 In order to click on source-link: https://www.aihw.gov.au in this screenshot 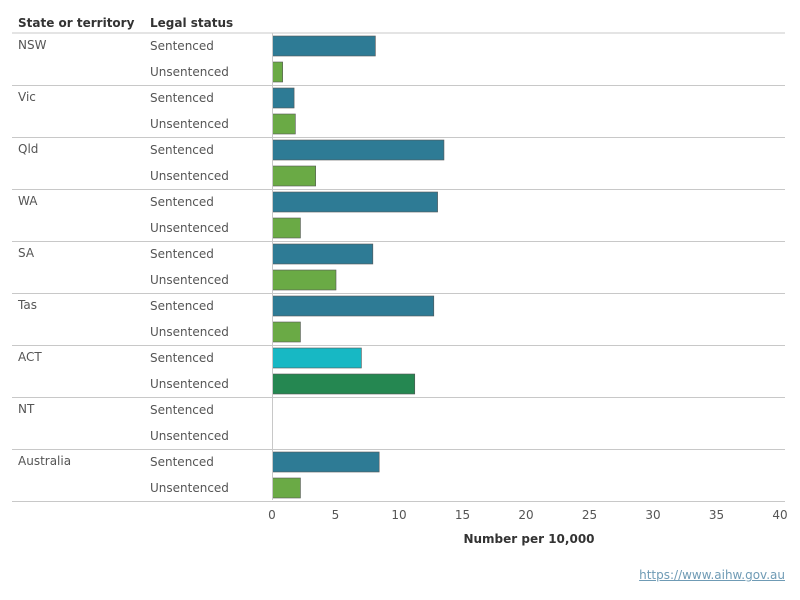, I will do `click(712, 575)`.